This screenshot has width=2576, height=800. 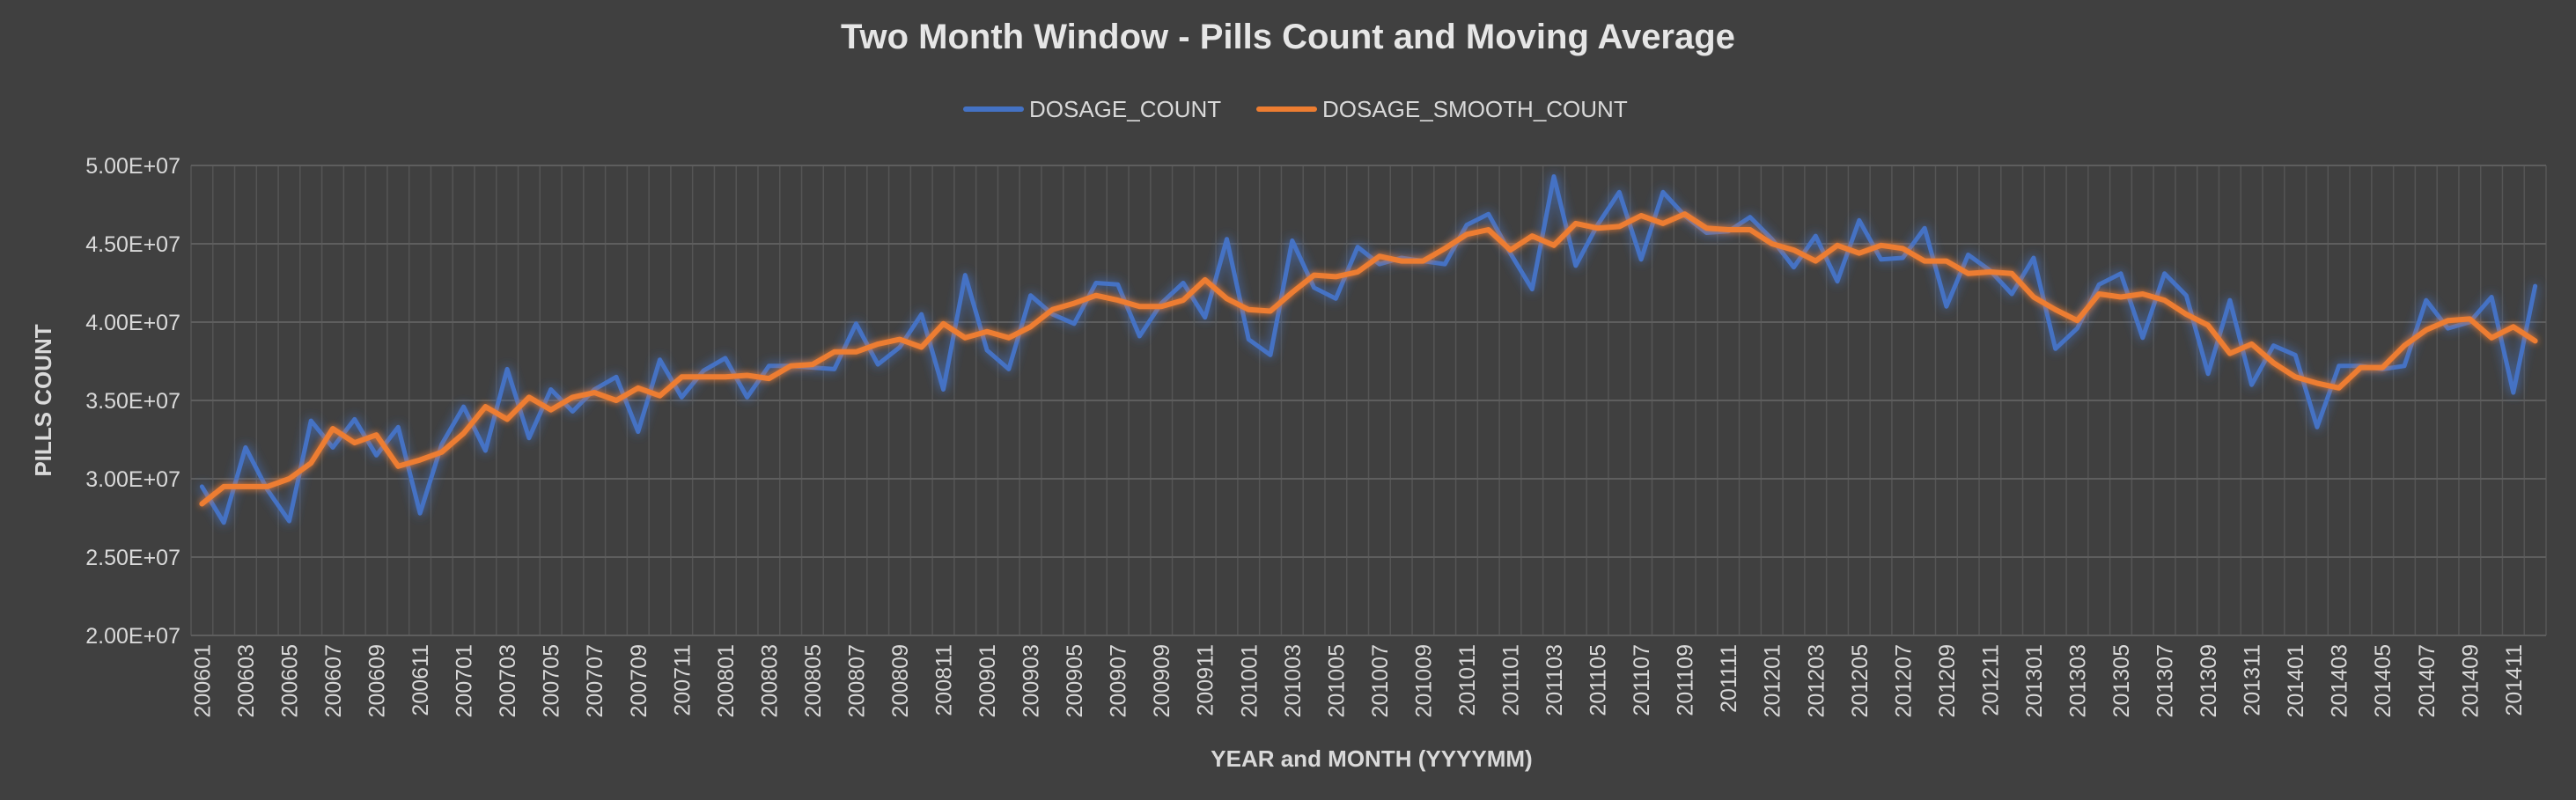 What do you see at coordinates (2471, 680) in the screenshot?
I see `x-tick-label: 201409` at bounding box center [2471, 680].